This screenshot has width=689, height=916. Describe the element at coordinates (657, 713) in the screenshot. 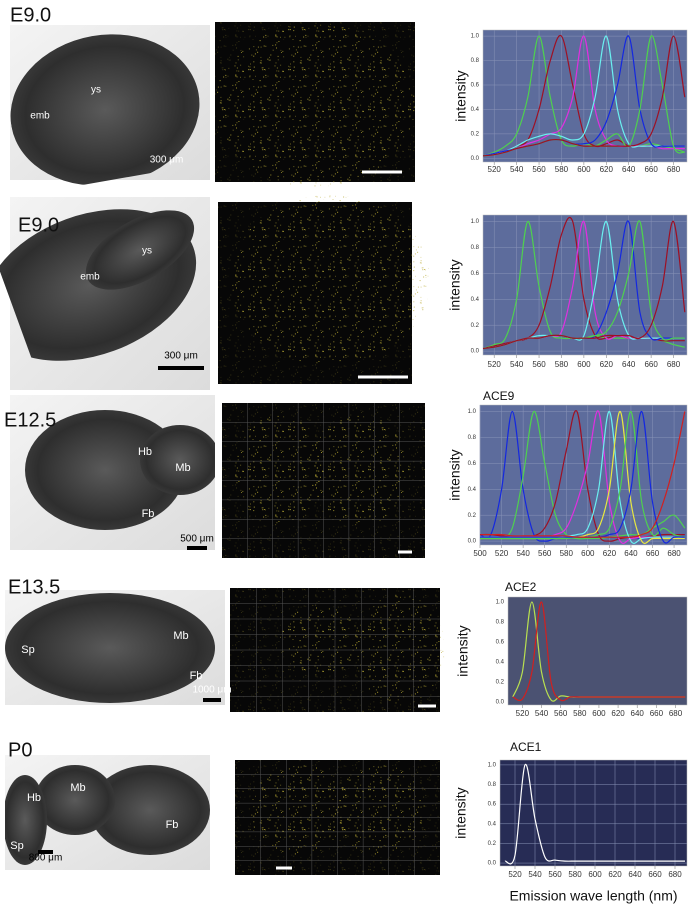

I see `x-tick-label: 660` at that location.